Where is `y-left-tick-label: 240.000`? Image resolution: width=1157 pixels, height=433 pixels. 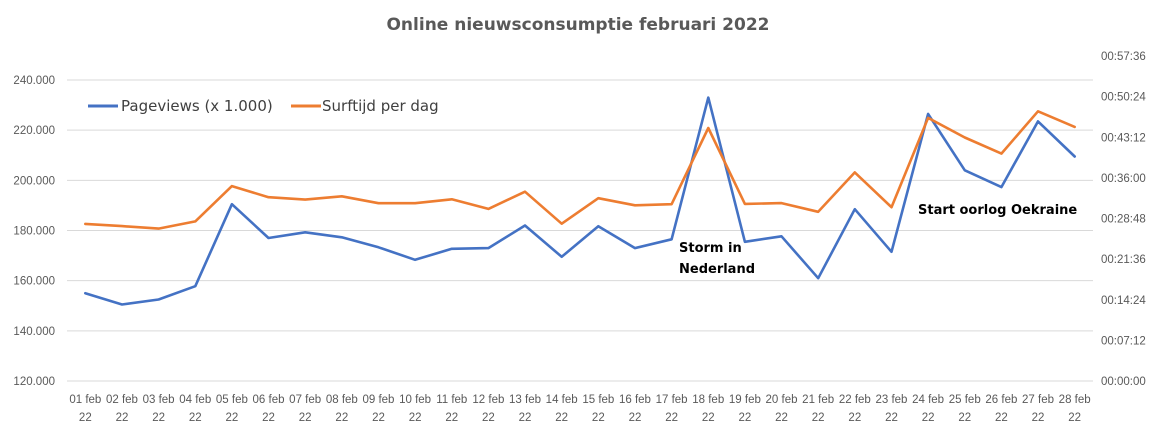
y-left-tick-label: 240.000 is located at coordinates (34, 81).